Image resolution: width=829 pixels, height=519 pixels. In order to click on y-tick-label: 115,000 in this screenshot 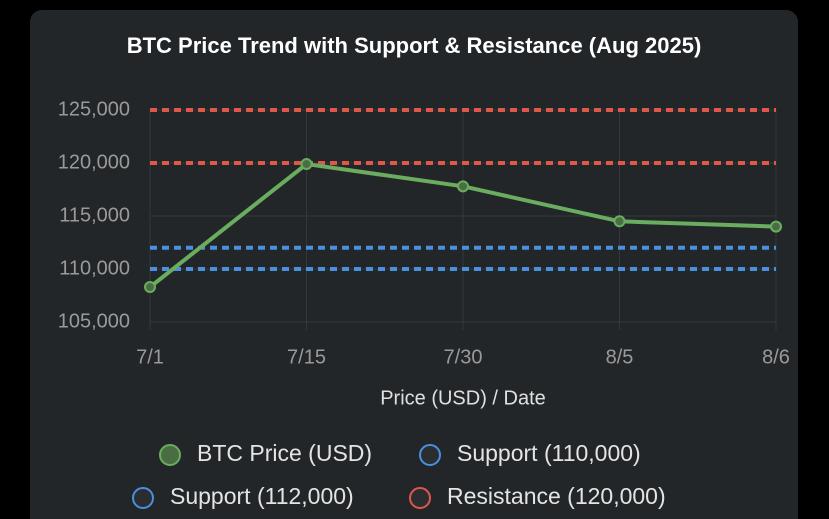, I will do `click(94, 215)`.